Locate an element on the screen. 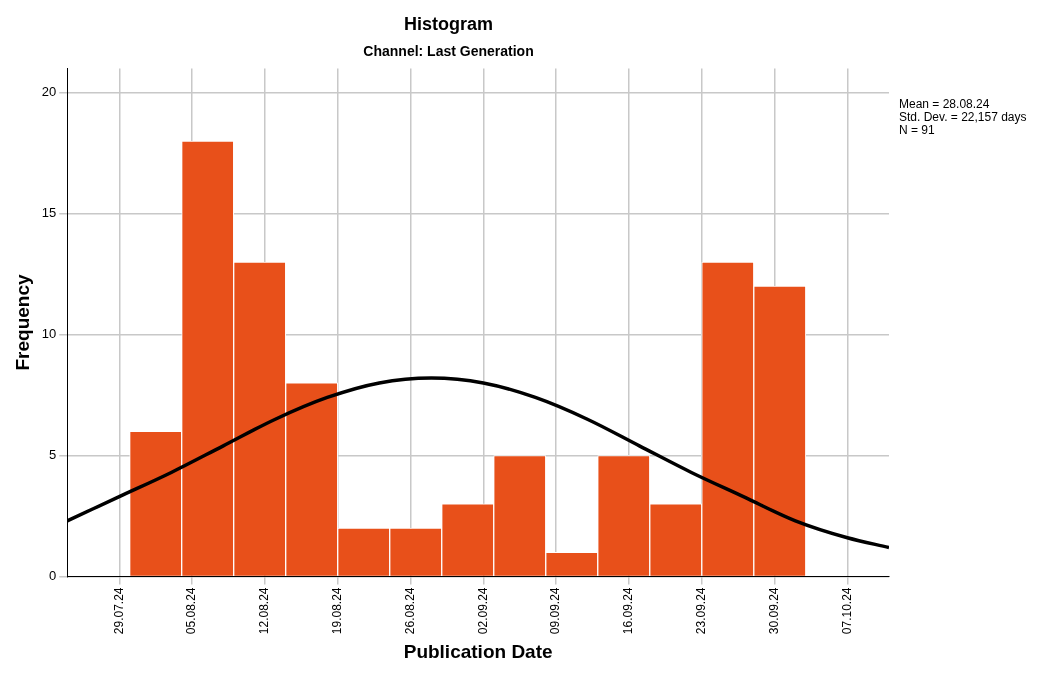 The image size is (1062, 675). text: N = 91 is located at coordinates (917, 129).